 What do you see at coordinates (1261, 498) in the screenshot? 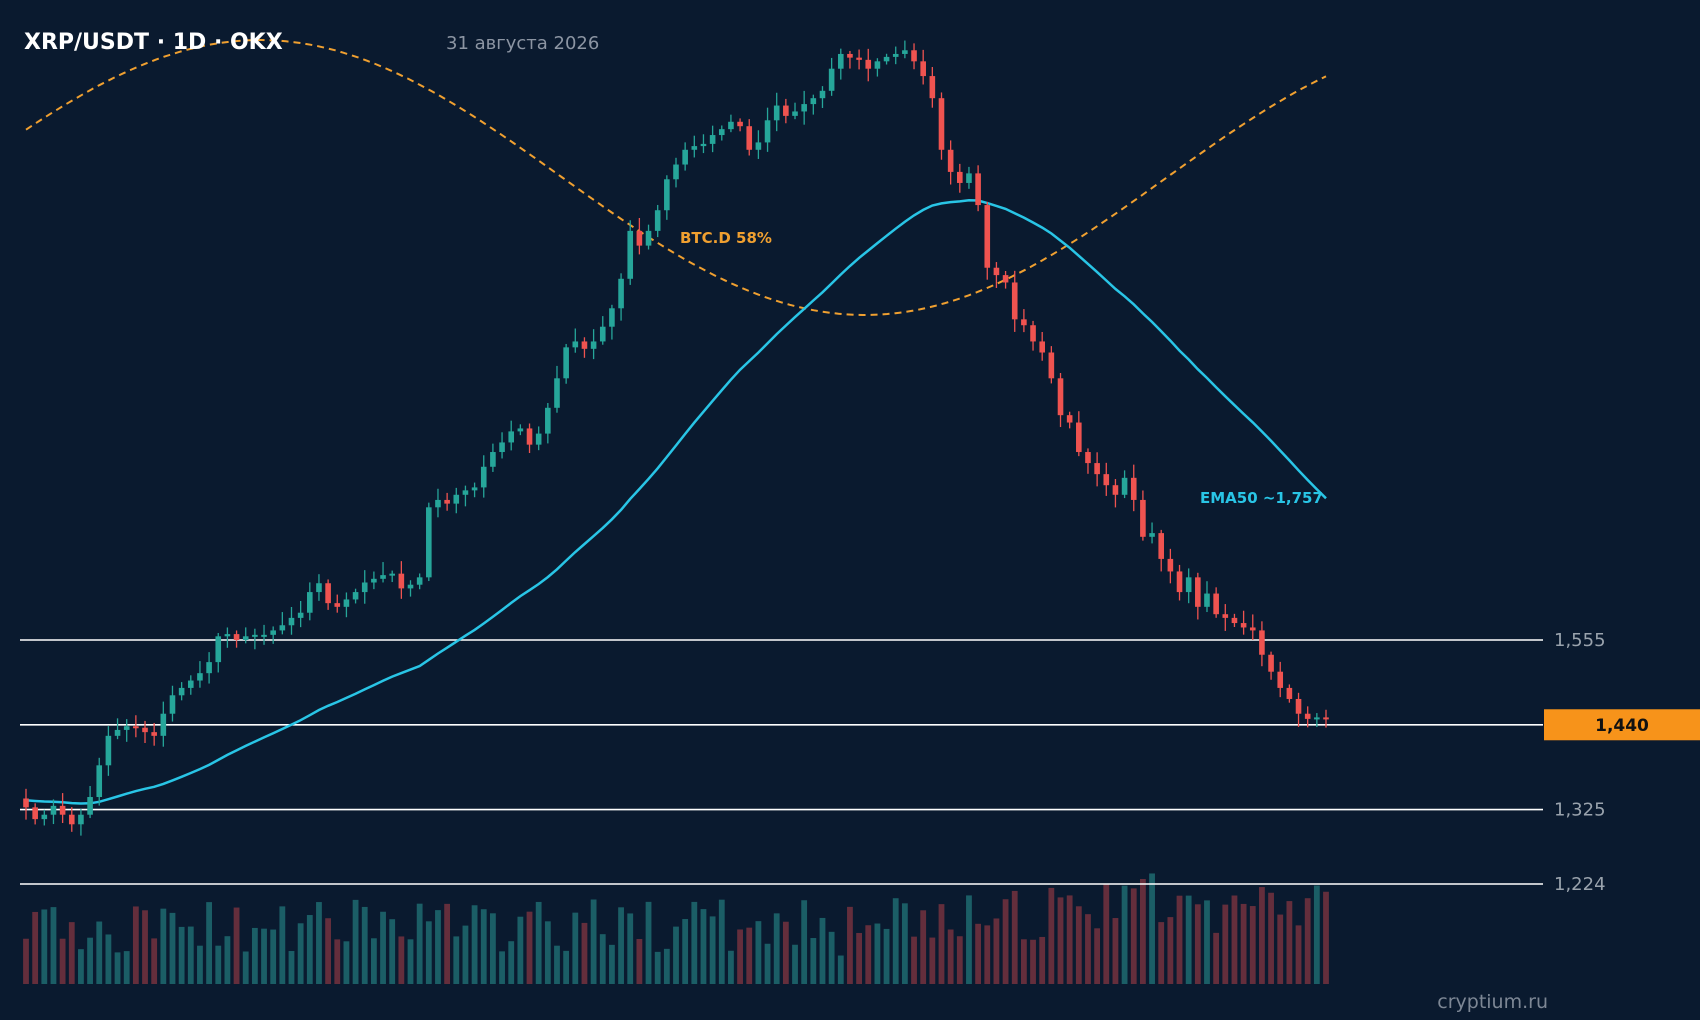
I see `ema-label: EMA50 ~1,757` at bounding box center [1261, 498].